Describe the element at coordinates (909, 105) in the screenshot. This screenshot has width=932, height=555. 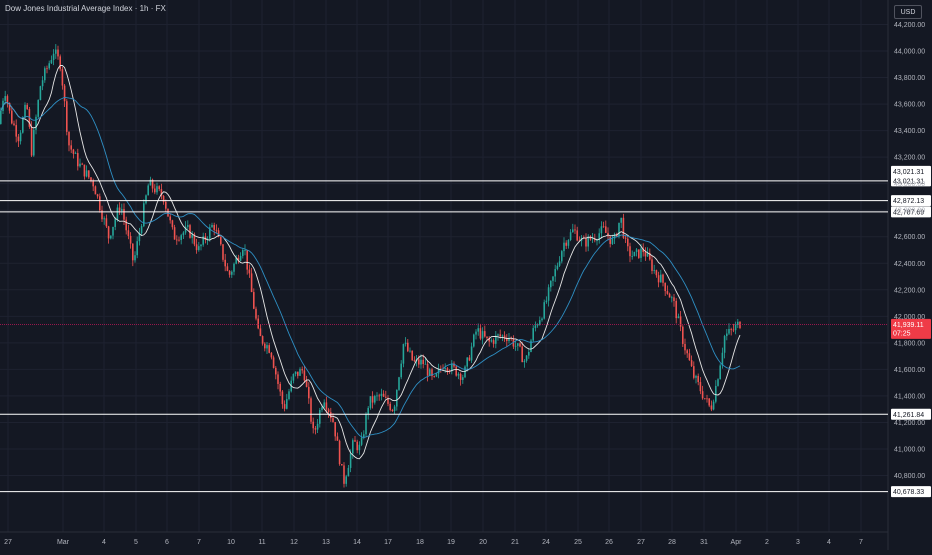
I see `price-tick-label: 43,600.00` at that location.